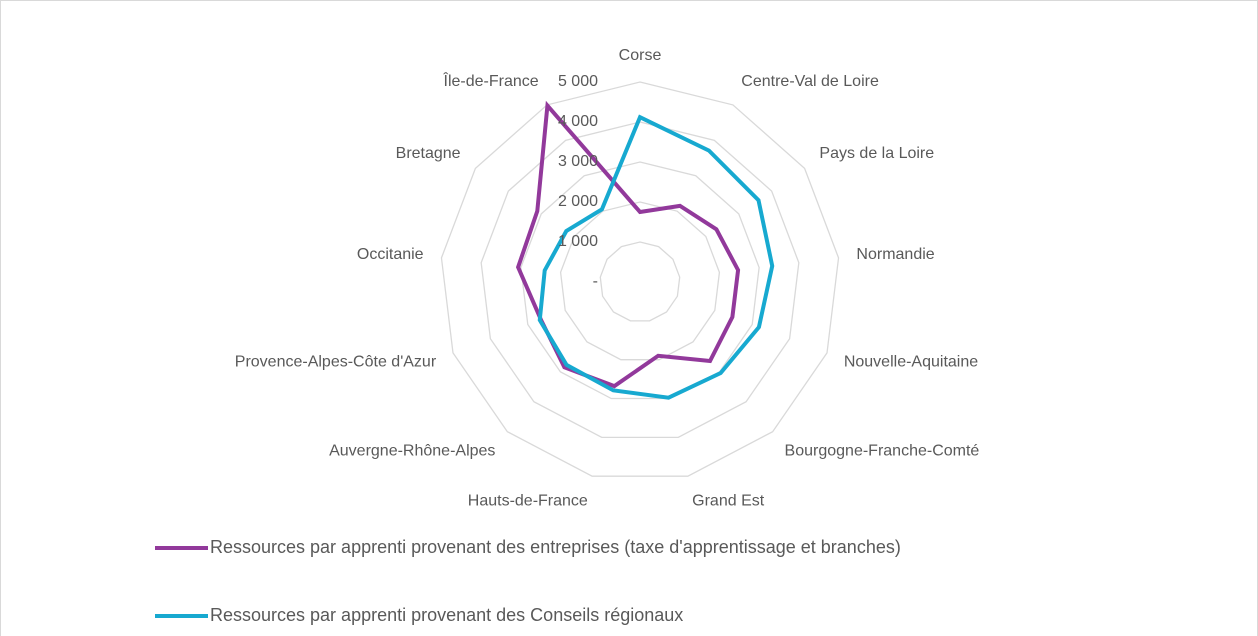  Describe the element at coordinates (578, 241) in the screenshot. I see `y-tick-label: 1 000` at that location.